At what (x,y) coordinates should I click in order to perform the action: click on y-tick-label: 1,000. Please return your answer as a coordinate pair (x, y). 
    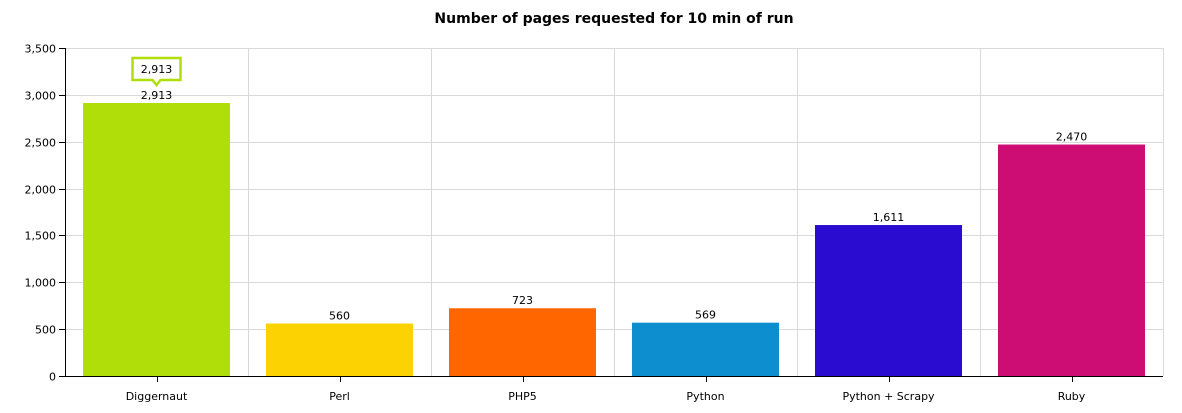
    Looking at the image, I should click on (41, 283).